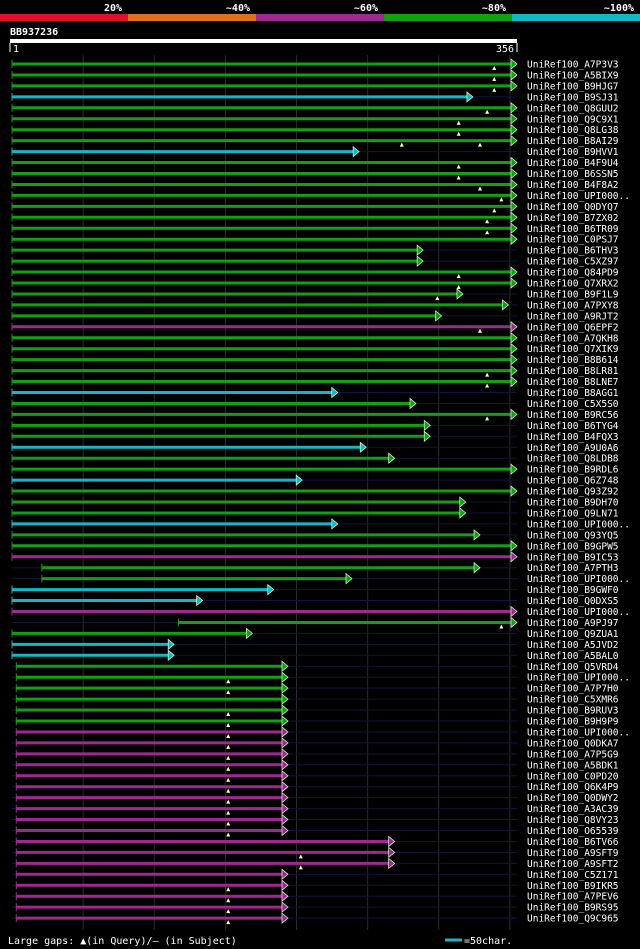  What do you see at coordinates (315, 852) in the screenshot?
I see `hit-row: UniRef100_A9SFT9` at bounding box center [315, 852].